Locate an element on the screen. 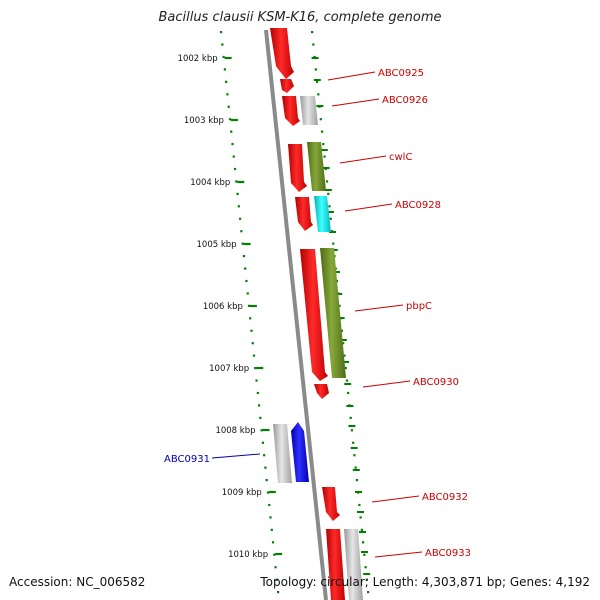 Image resolution: width=600 pixels, height=600 pixels. gene-label: ABC0930 is located at coordinates (436, 382).